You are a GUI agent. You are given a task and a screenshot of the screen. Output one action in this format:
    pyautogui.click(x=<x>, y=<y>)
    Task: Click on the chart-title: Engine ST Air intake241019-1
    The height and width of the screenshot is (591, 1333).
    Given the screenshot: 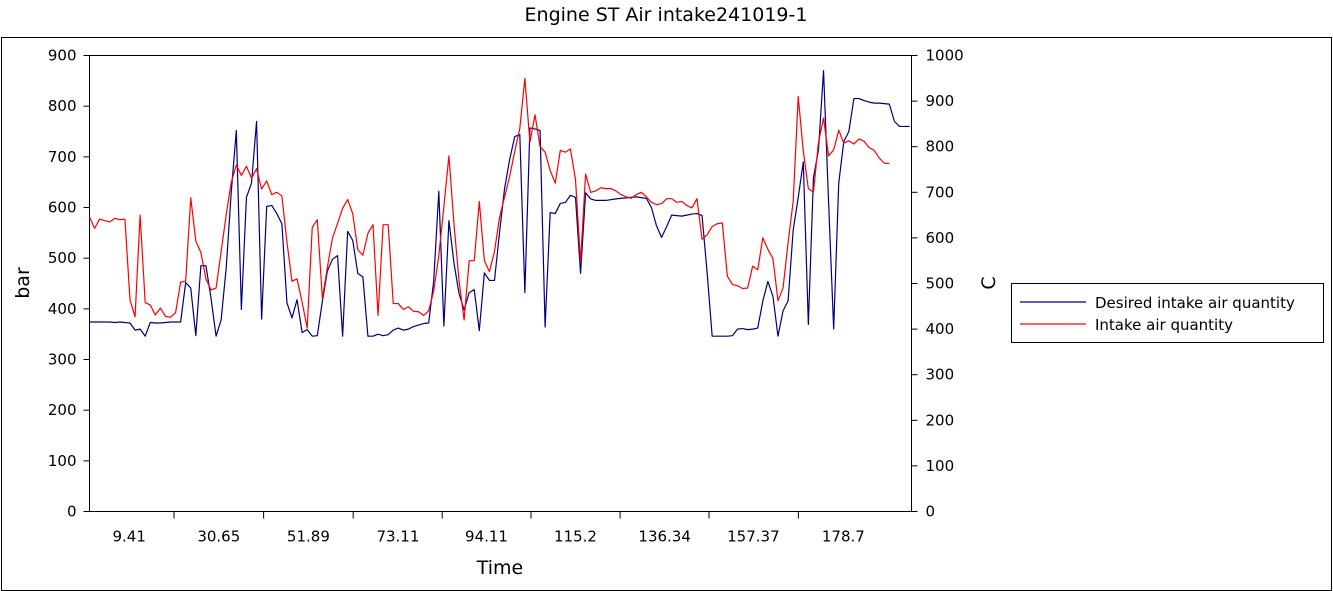 What is the action you would take?
    pyautogui.click(x=666, y=15)
    